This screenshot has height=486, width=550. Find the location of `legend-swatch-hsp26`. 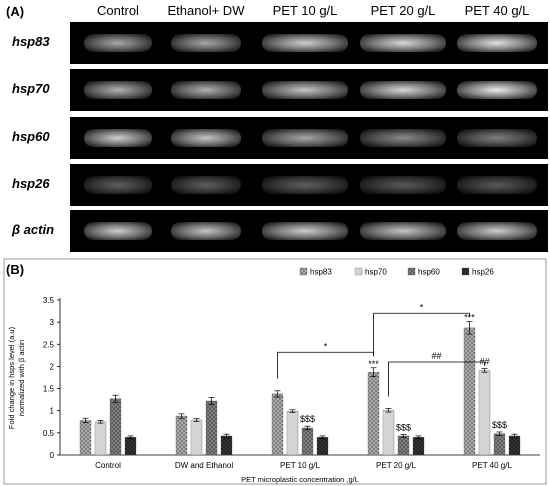

legend-swatch-hsp26 is located at coordinates (465, 271).